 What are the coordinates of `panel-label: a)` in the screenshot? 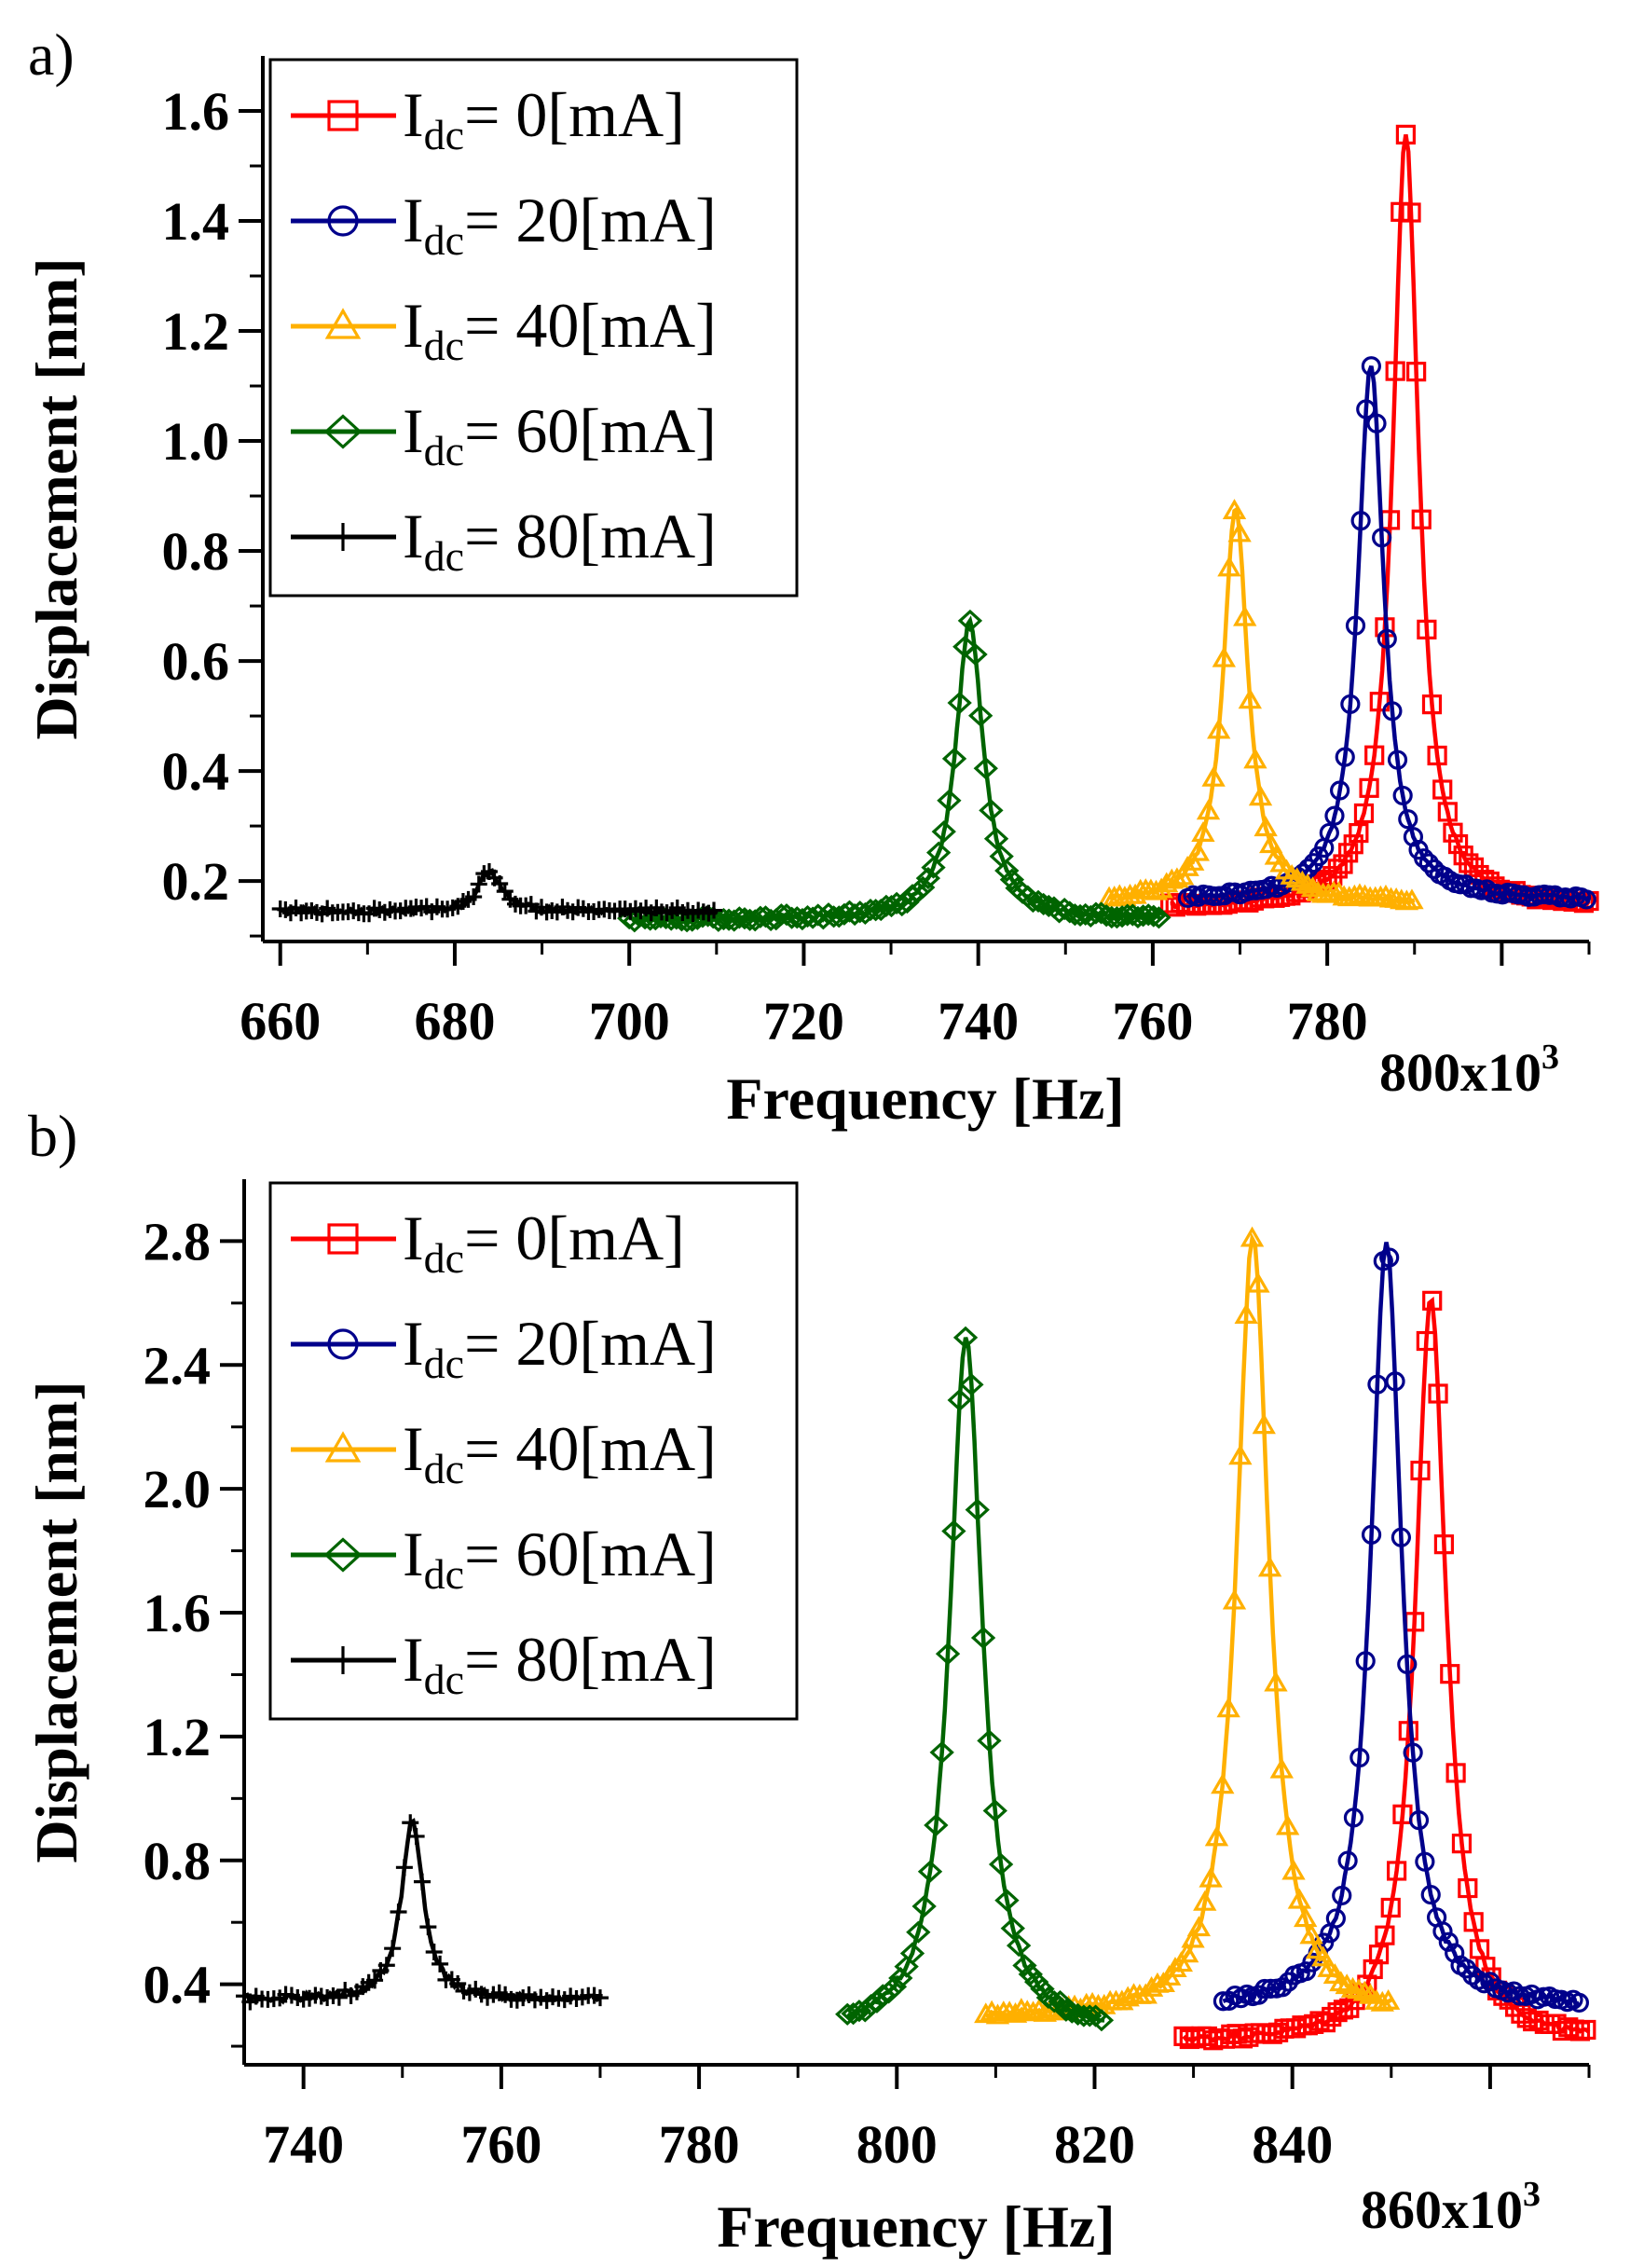 It's located at (51, 54).